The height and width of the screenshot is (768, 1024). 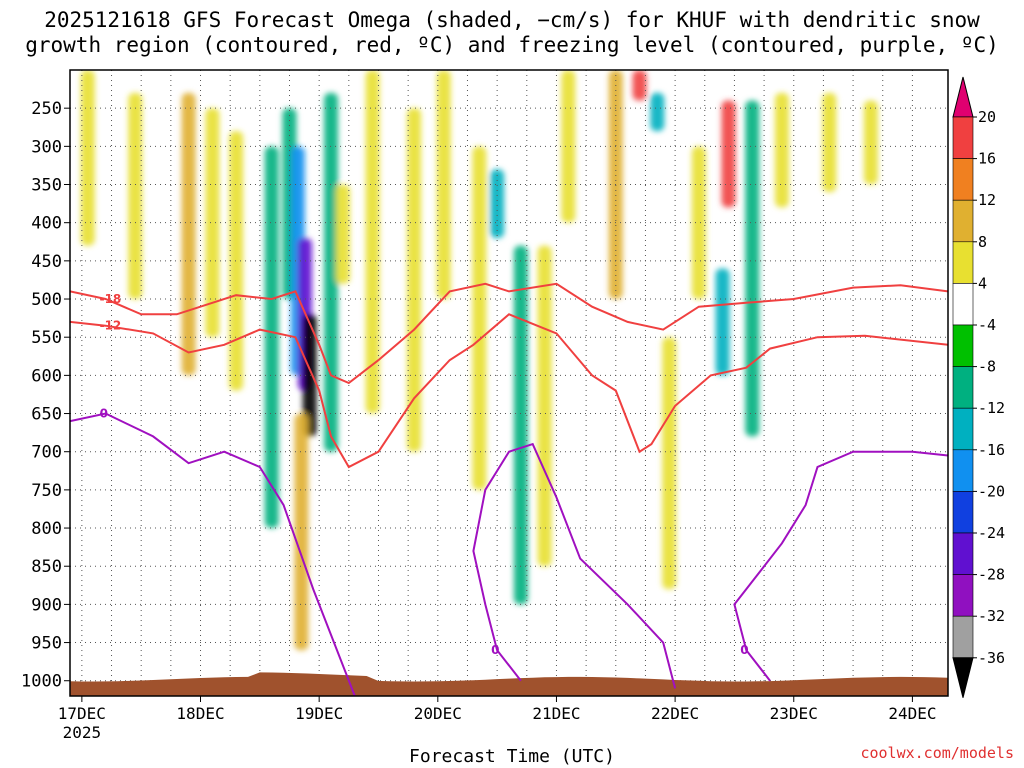 I want to click on x-tick-label: 18DEC, so click(x=200, y=713).